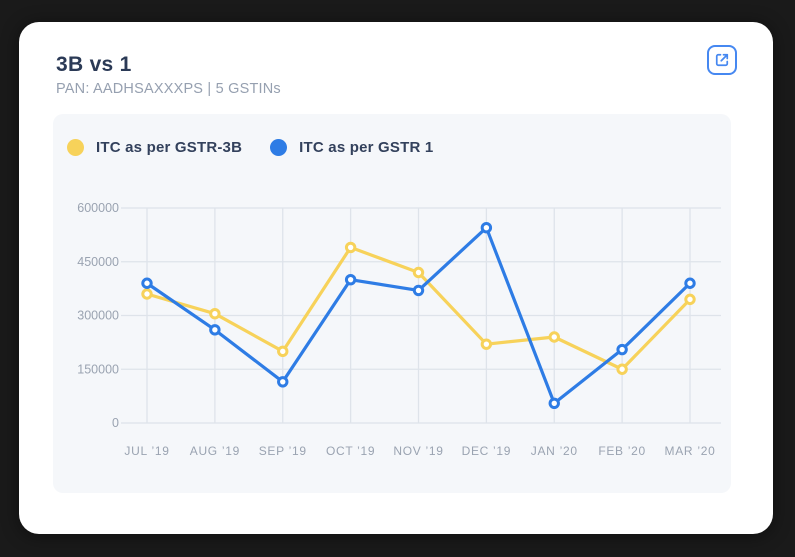 The image size is (795, 557). I want to click on svg-text: 0, so click(115, 423).